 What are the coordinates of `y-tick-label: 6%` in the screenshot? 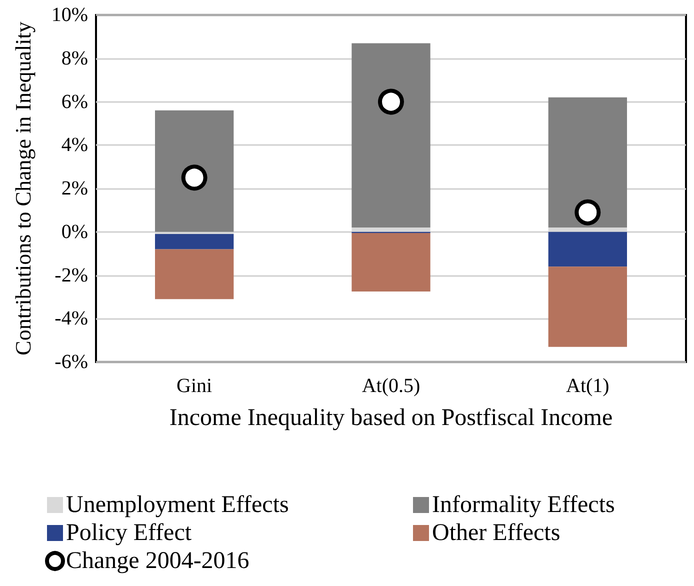 It's located at (74, 101).